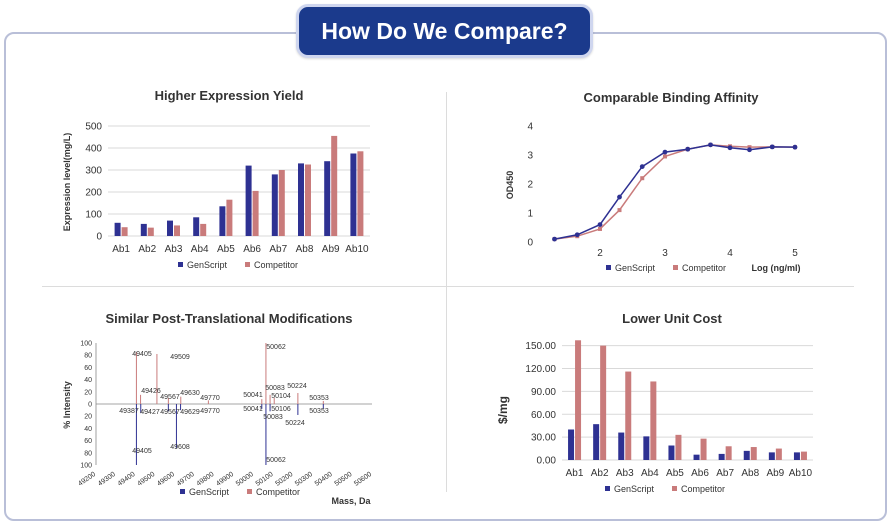  I want to click on chart-title: Comparable Binding Affinity, so click(671, 97).